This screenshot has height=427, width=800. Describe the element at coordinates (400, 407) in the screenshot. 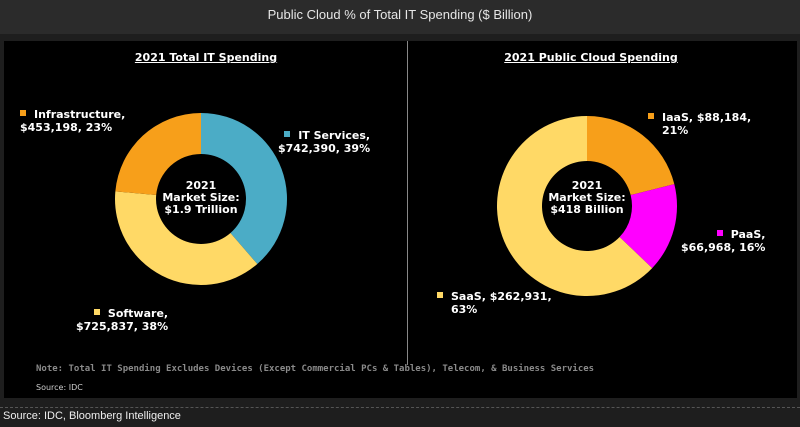

I see `footer-separator` at that location.